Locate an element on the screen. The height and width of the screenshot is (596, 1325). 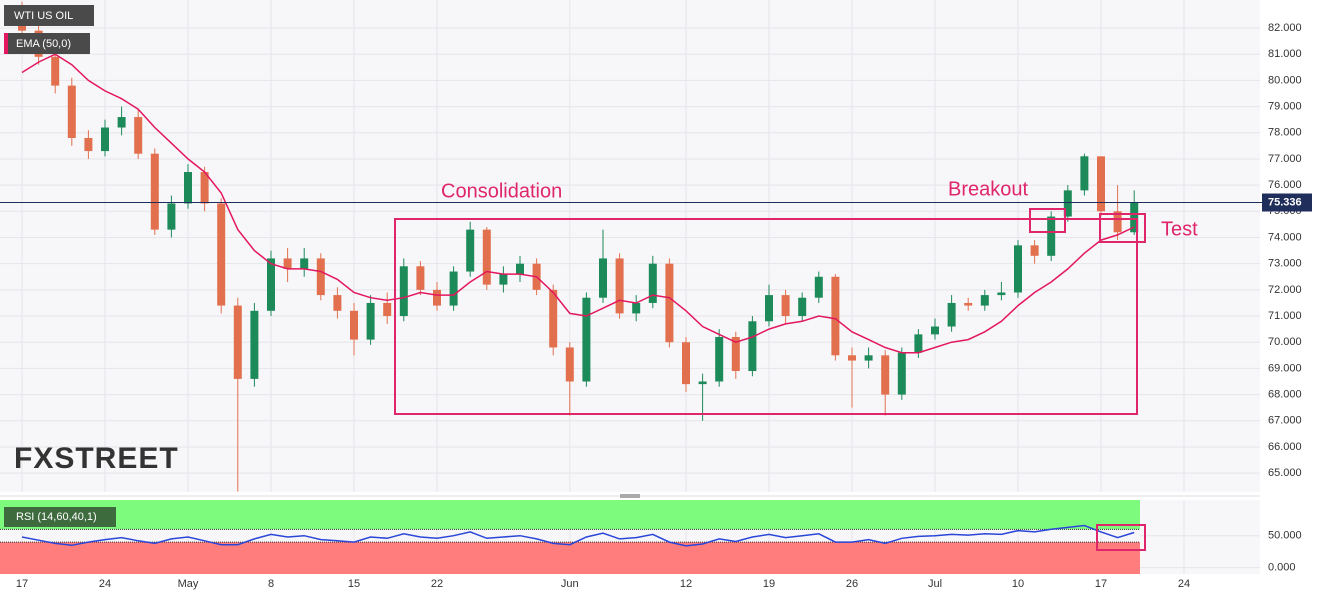
y-tick-label: 69.000 is located at coordinates (1285, 368).